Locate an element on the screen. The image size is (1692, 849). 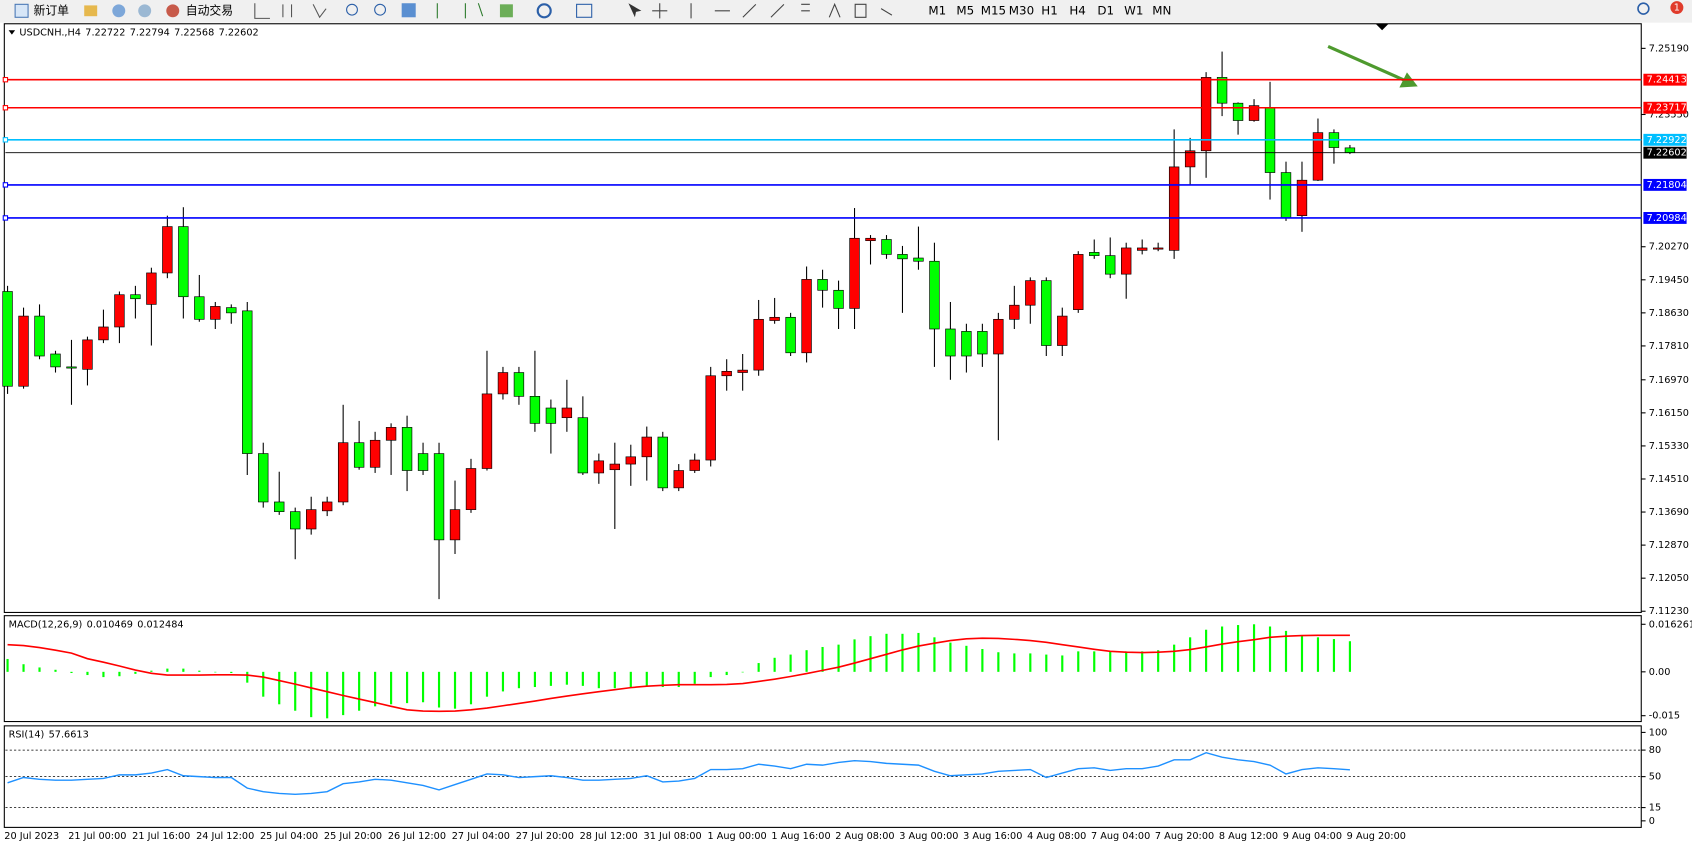
timeframe-button: M1 is located at coordinates (937, 10).